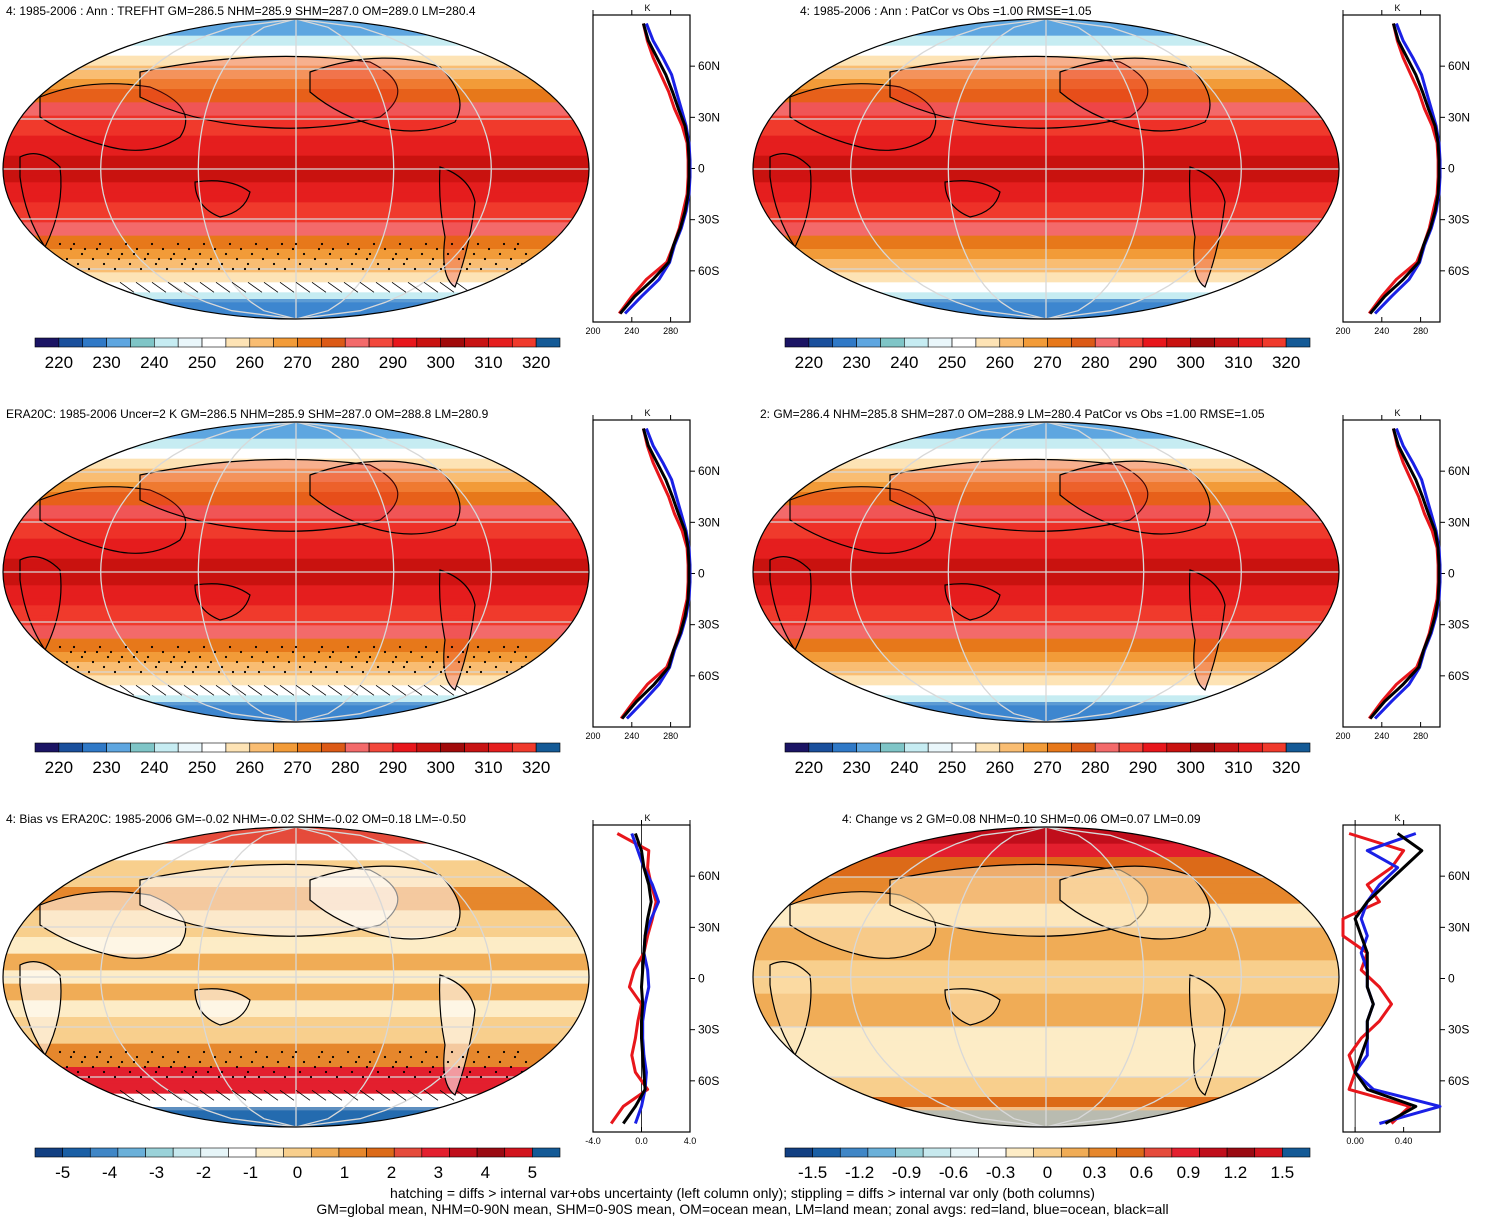 Image resolution: width=1485 pixels, height=1218 pixels. What do you see at coordinates (670, 736) in the screenshot?
I see `zonal-x-tick-label: 280` at bounding box center [670, 736].